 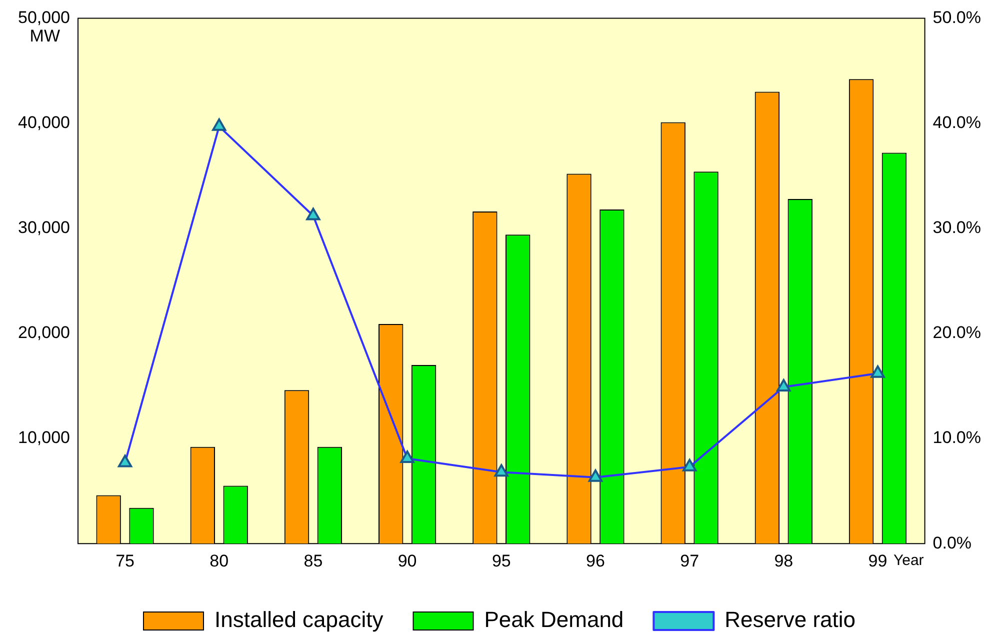 What do you see at coordinates (784, 560) in the screenshot?
I see `x-tick-label: 98` at bounding box center [784, 560].